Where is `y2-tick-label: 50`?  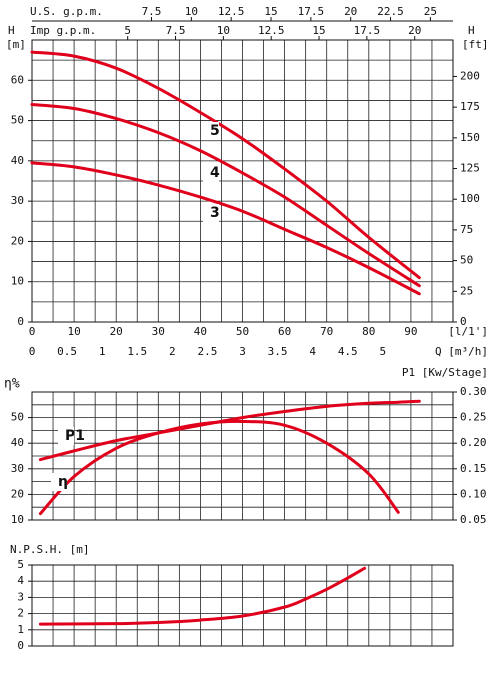
y2-tick-label: 50 is located at coordinates (466, 260).